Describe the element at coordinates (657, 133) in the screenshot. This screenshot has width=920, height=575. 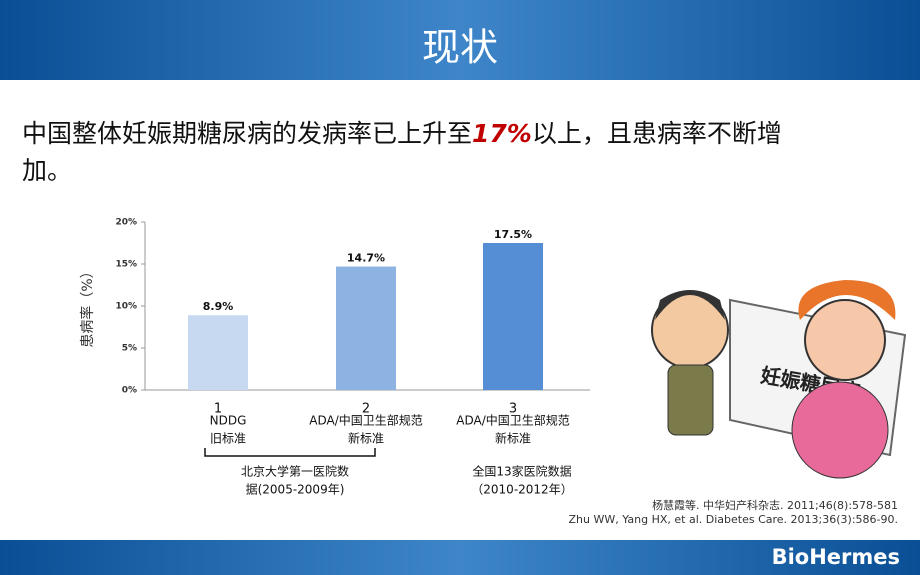
I see `statement-part: 以上，且患病率不断增` at that location.